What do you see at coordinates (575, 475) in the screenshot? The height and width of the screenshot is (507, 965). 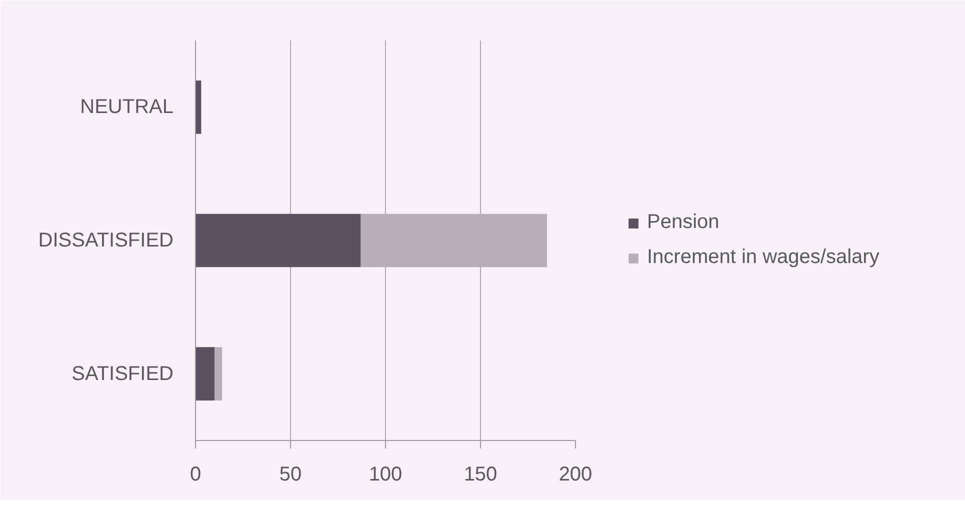 I see `x-tick-label: 200` at bounding box center [575, 475].